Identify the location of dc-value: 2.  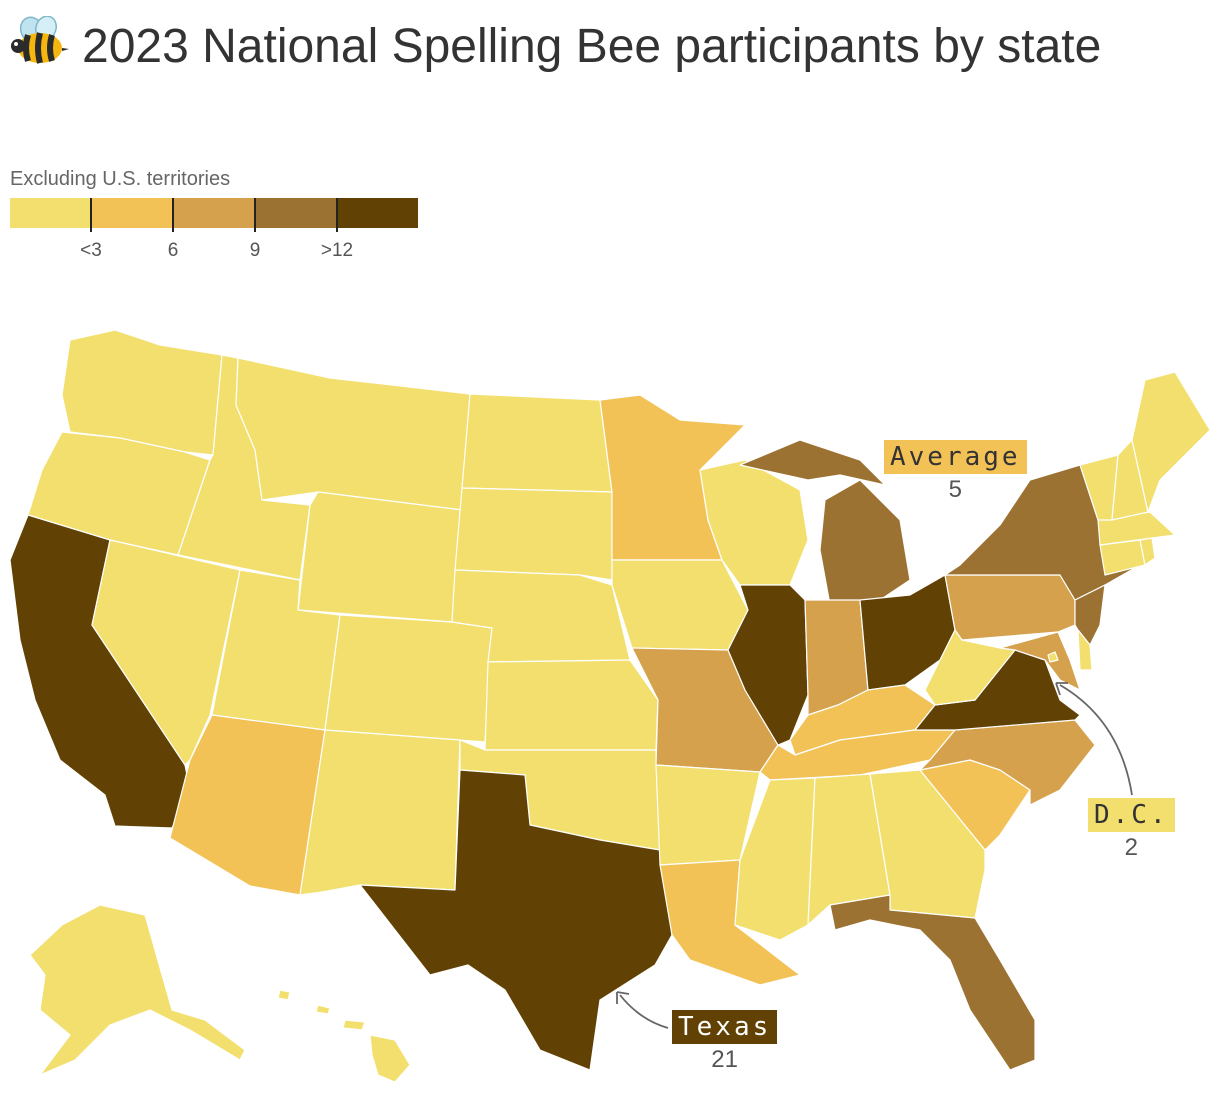
(1131, 847).